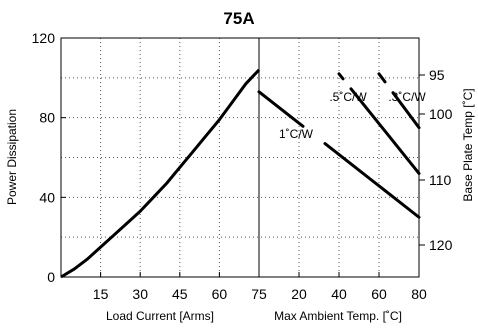 This screenshot has height=330, width=478. Describe the element at coordinates (259, 294) in the screenshot. I see `left-x-tick-label-4: 75` at that location.